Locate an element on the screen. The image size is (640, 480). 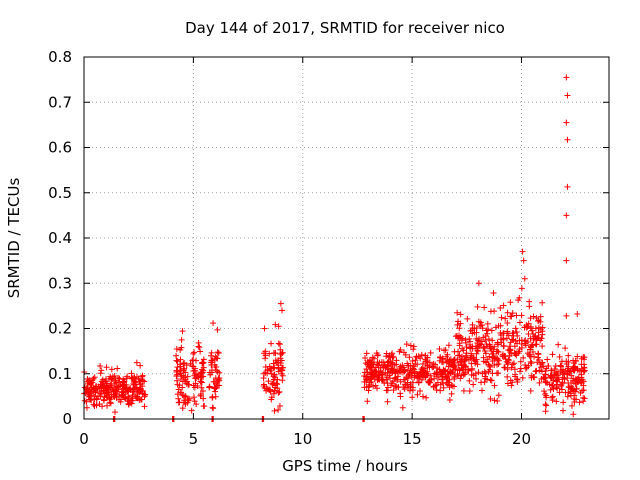
y-axis-label: SRMTID / TECUs is located at coordinates (14, 238).